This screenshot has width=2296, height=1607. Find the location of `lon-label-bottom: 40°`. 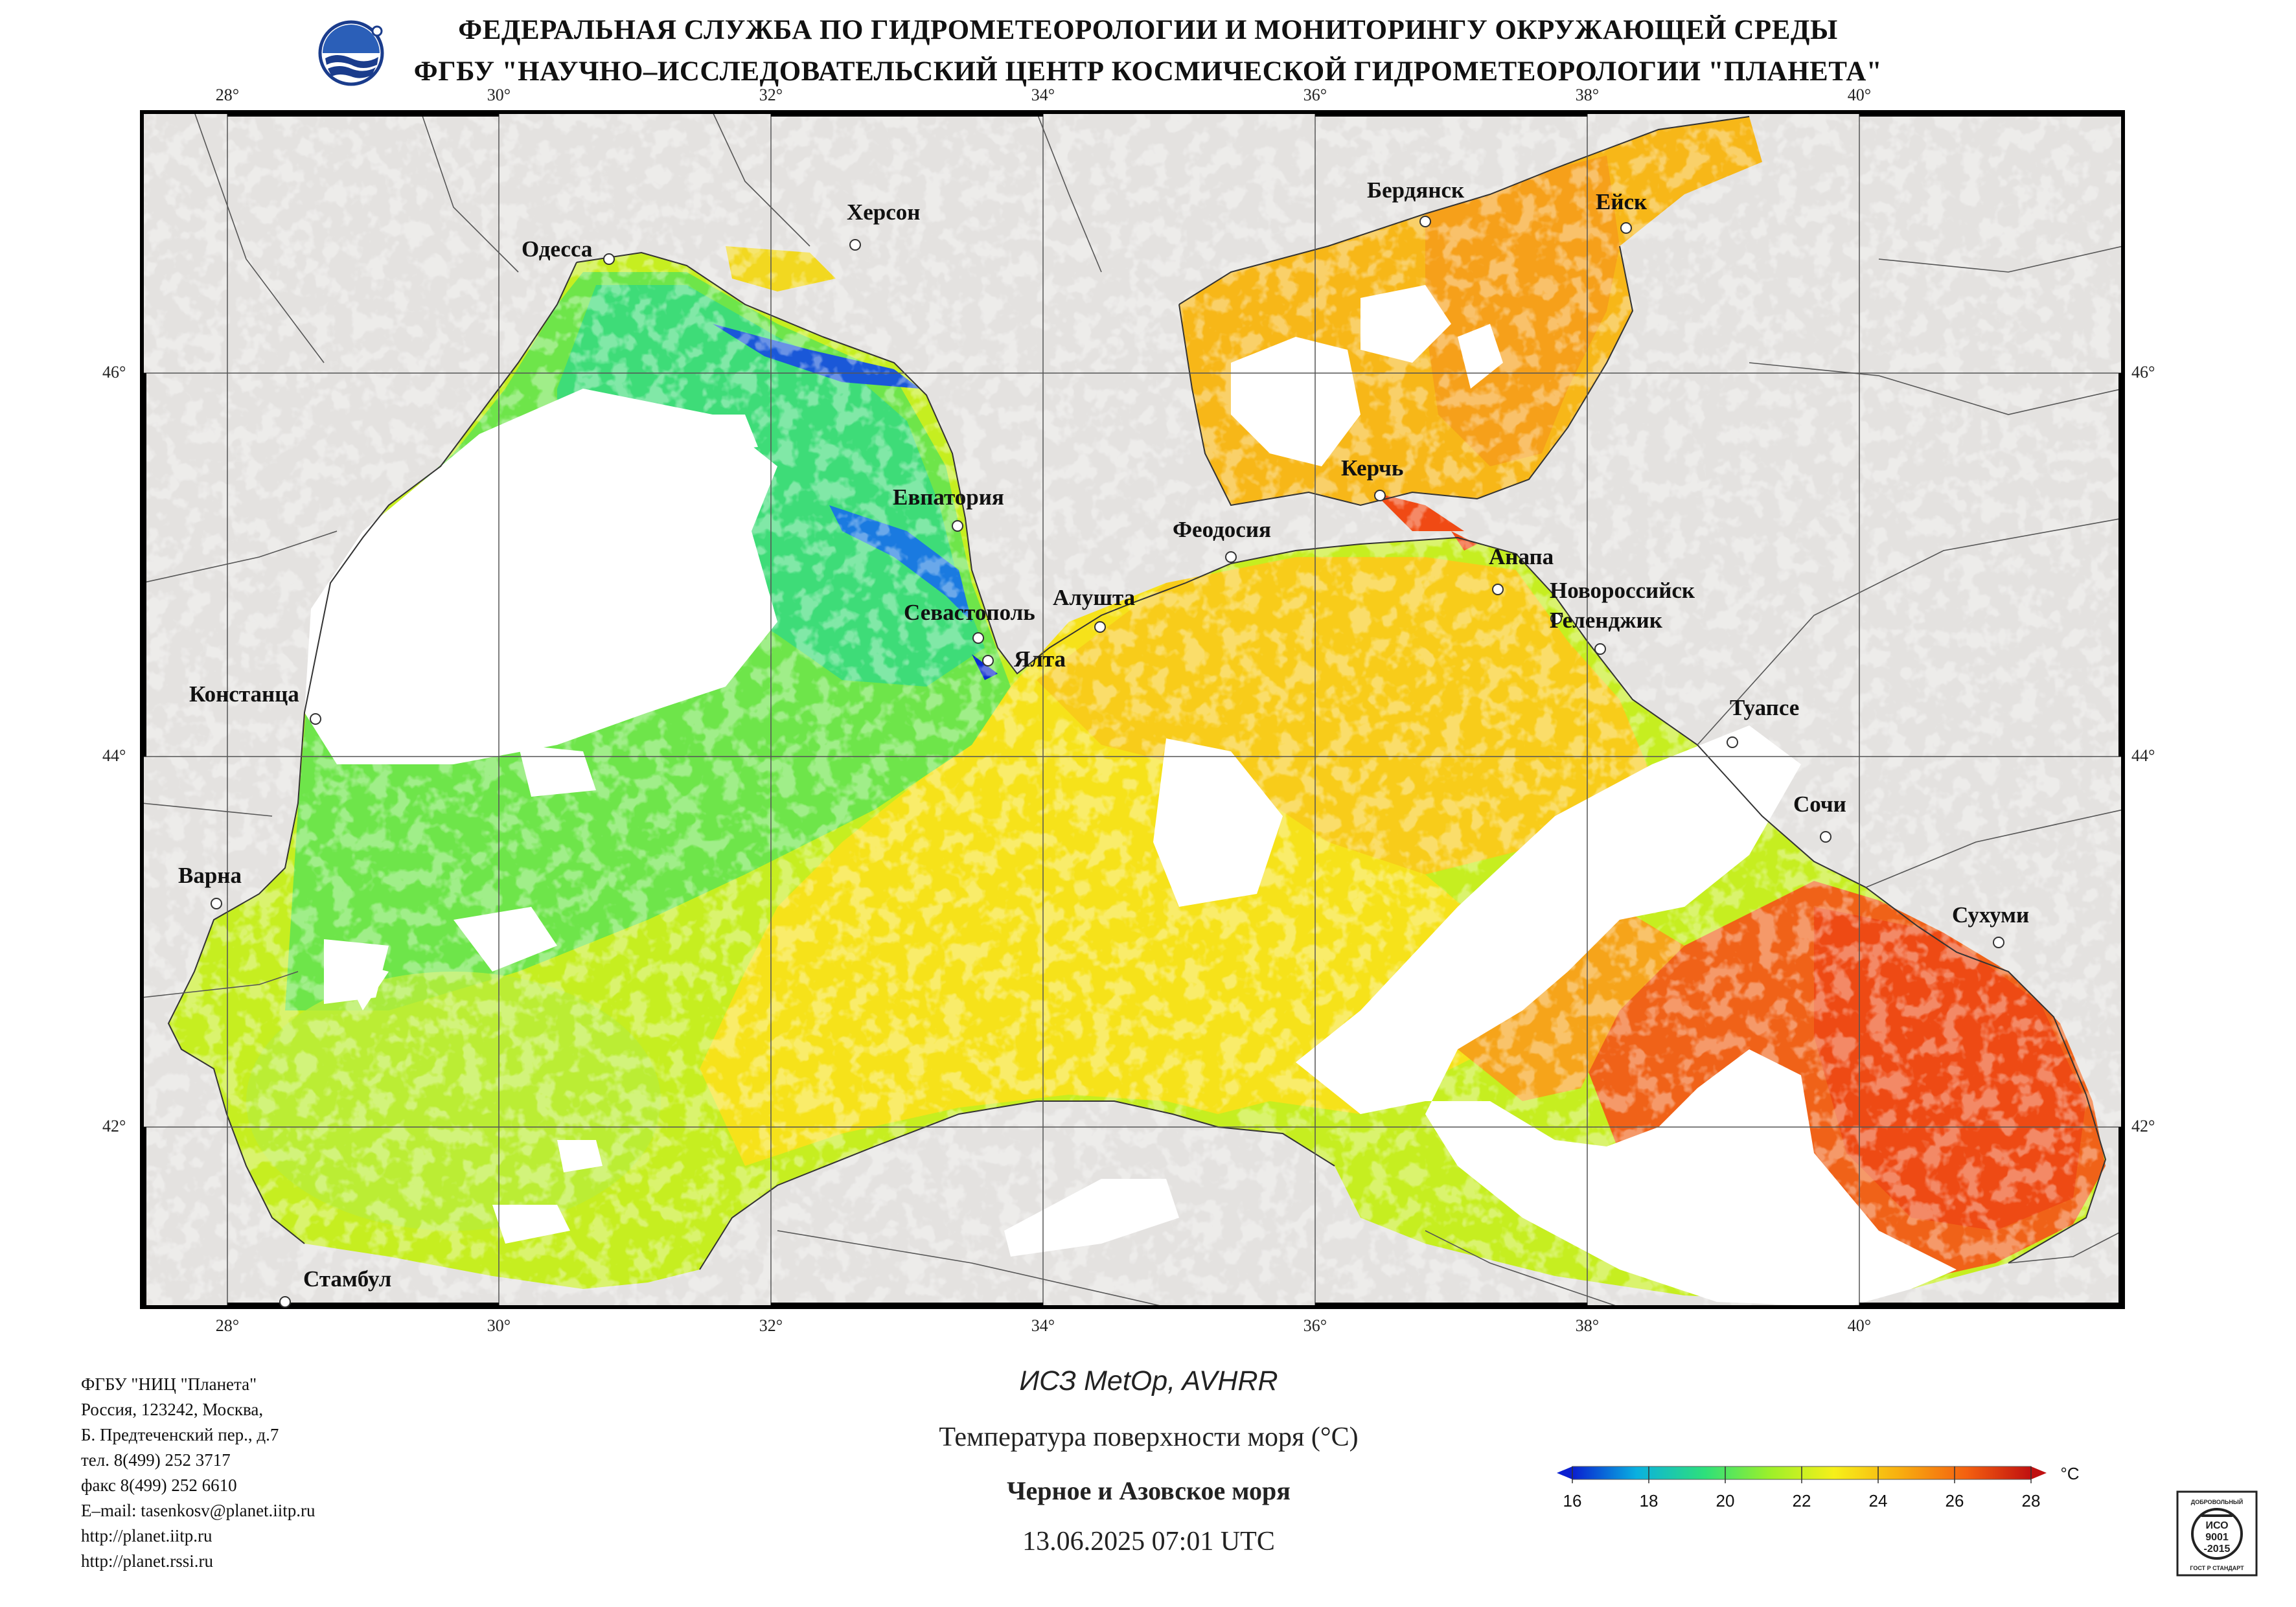

lon-label-bottom: 40° is located at coordinates (1859, 1325).